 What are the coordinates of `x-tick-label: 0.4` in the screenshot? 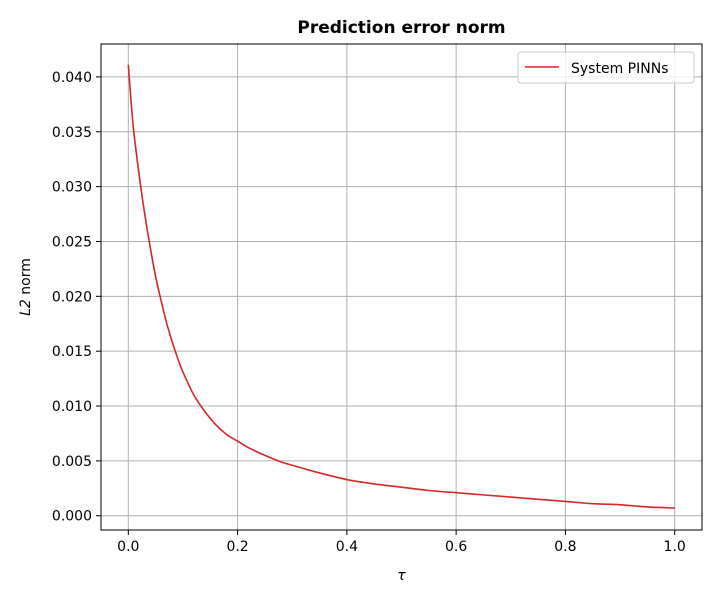 It's located at (347, 547).